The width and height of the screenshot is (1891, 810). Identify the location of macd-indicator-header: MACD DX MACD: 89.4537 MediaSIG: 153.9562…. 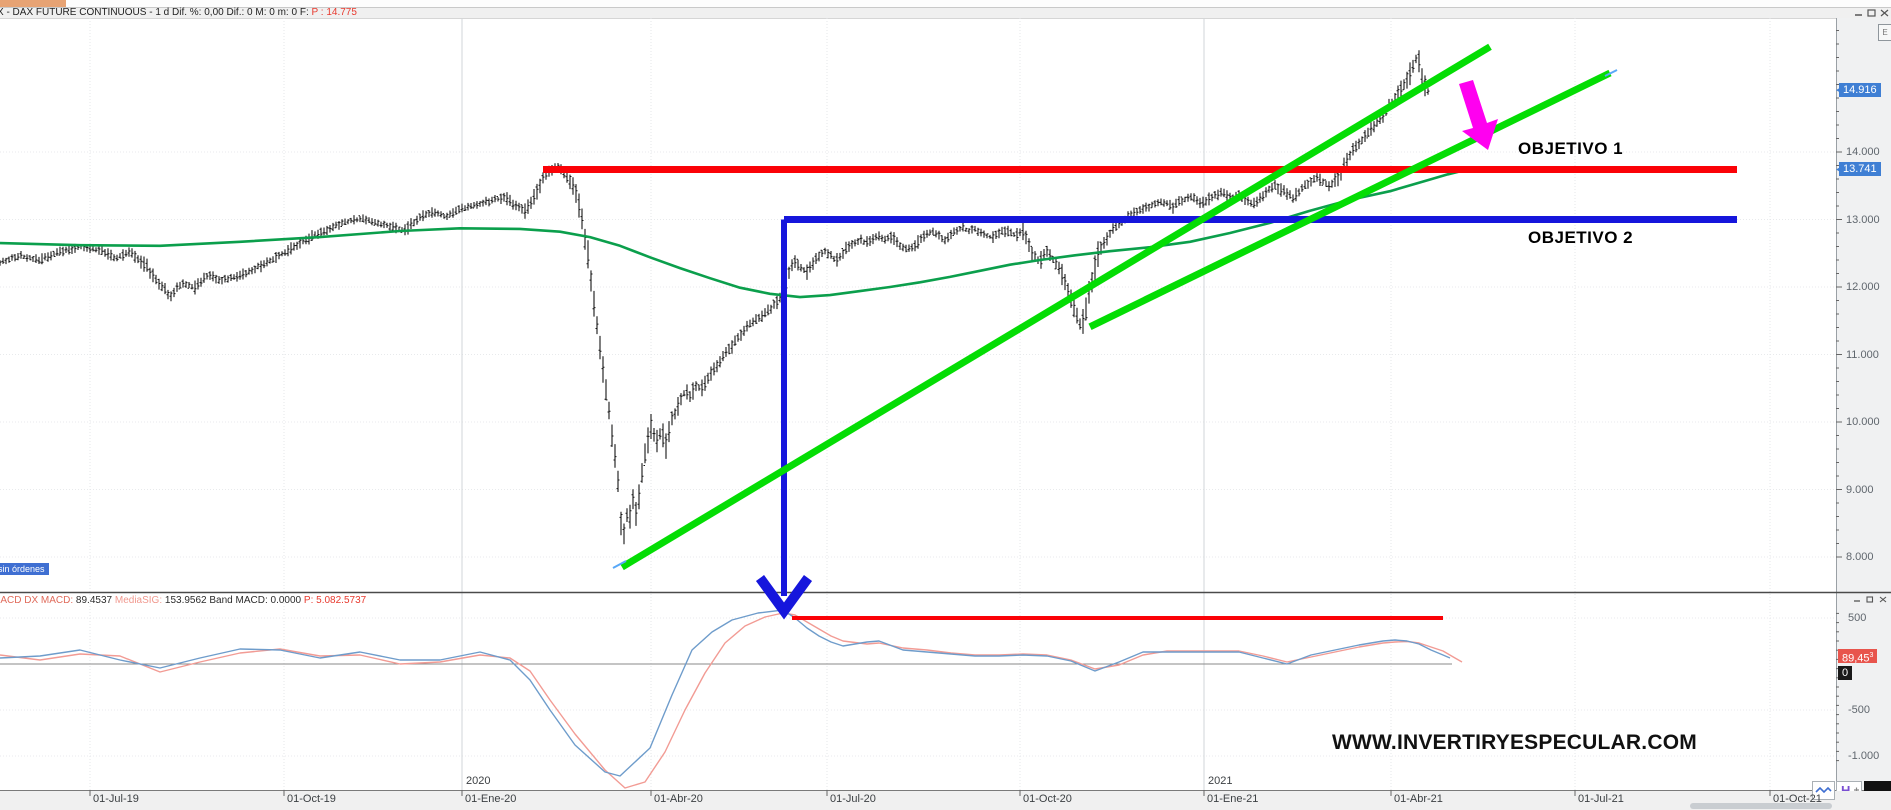
(183, 600).